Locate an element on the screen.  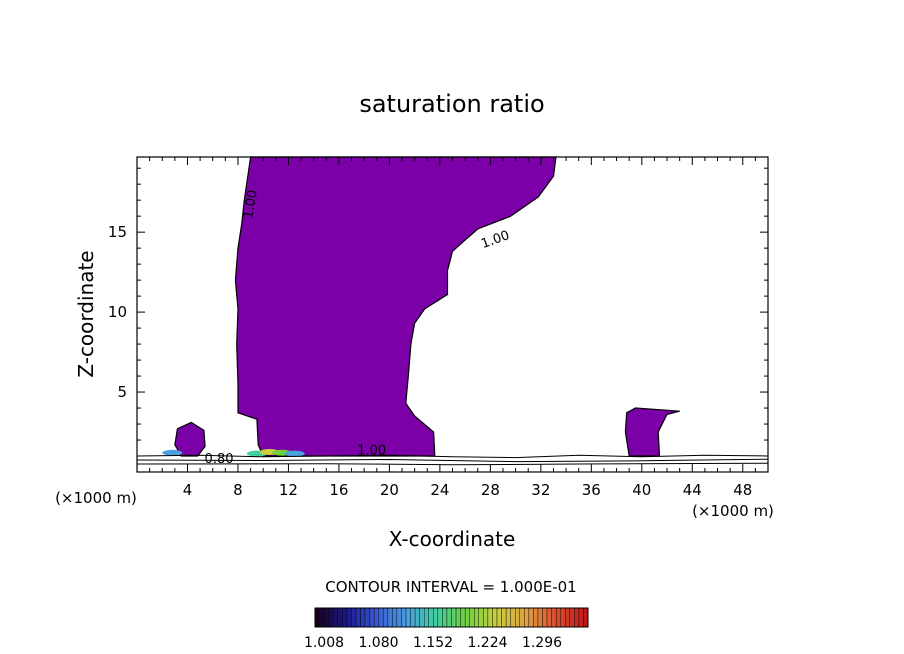
x-tick-label: 12 is located at coordinates (288, 490).